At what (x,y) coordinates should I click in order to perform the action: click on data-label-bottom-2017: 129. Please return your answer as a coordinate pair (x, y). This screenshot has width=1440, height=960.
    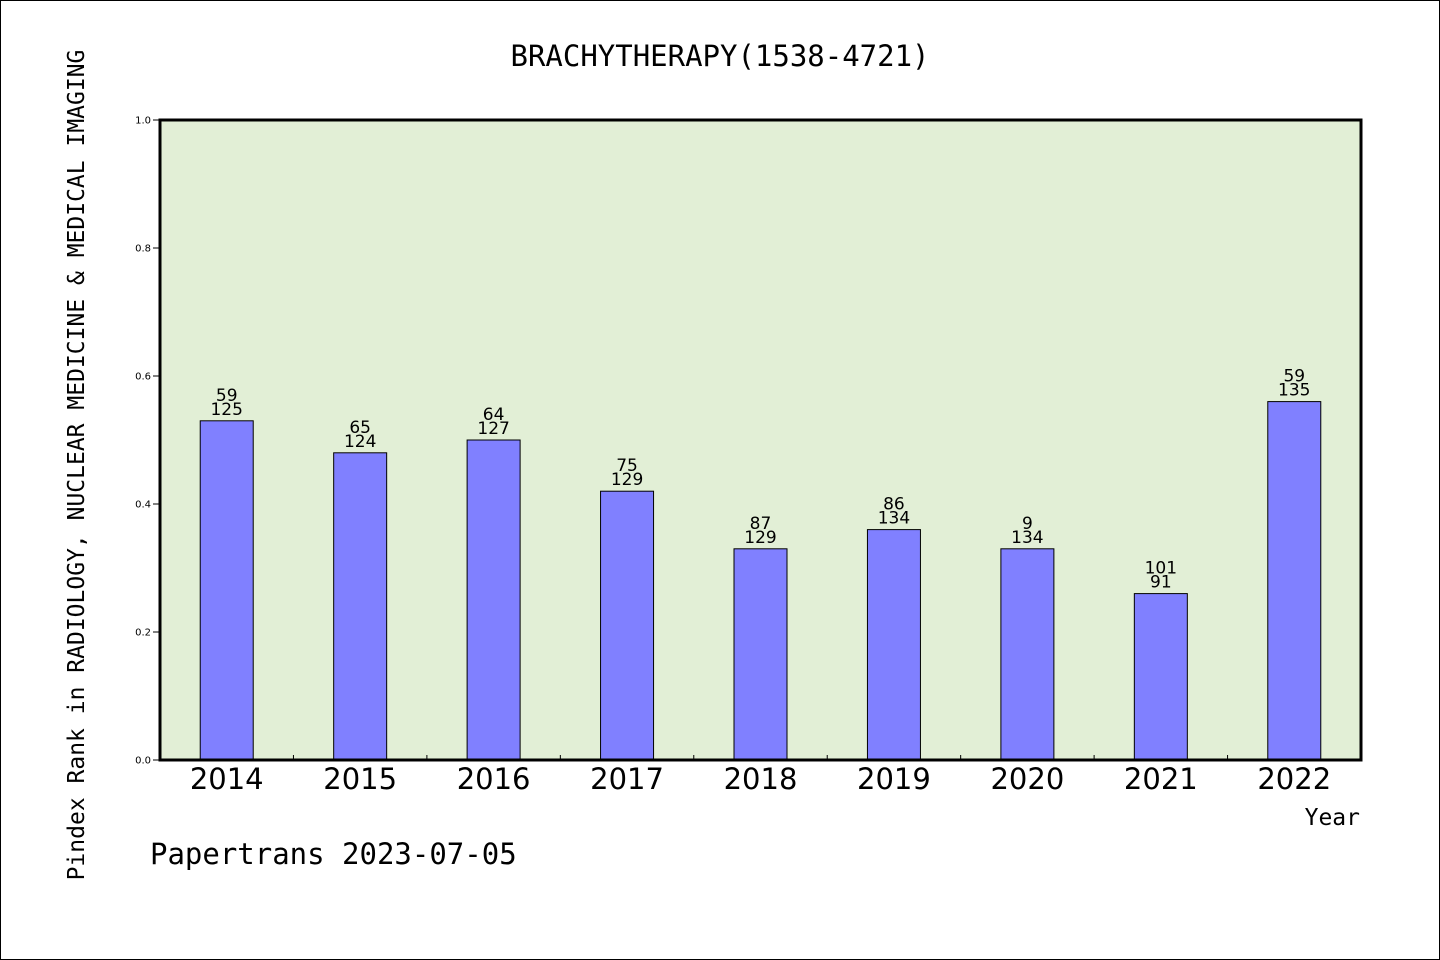
    Looking at the image, I should click on (627, 480).